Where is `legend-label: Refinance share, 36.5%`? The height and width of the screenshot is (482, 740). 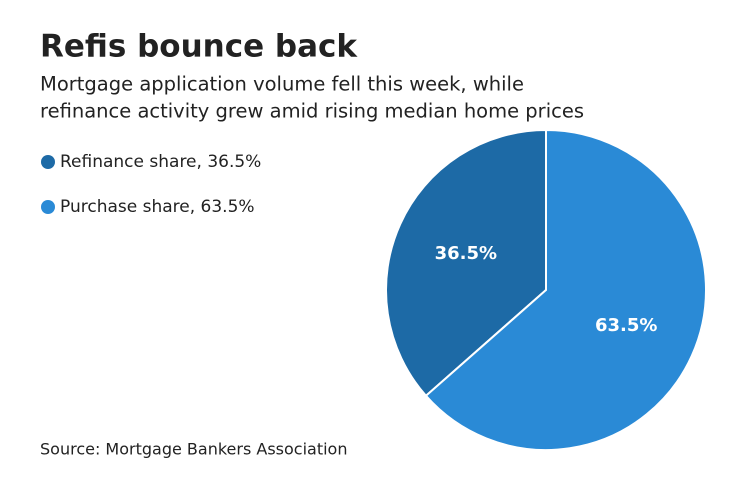 legend-label: Refinance share, 36.5% is located at coordinates (160, 162).